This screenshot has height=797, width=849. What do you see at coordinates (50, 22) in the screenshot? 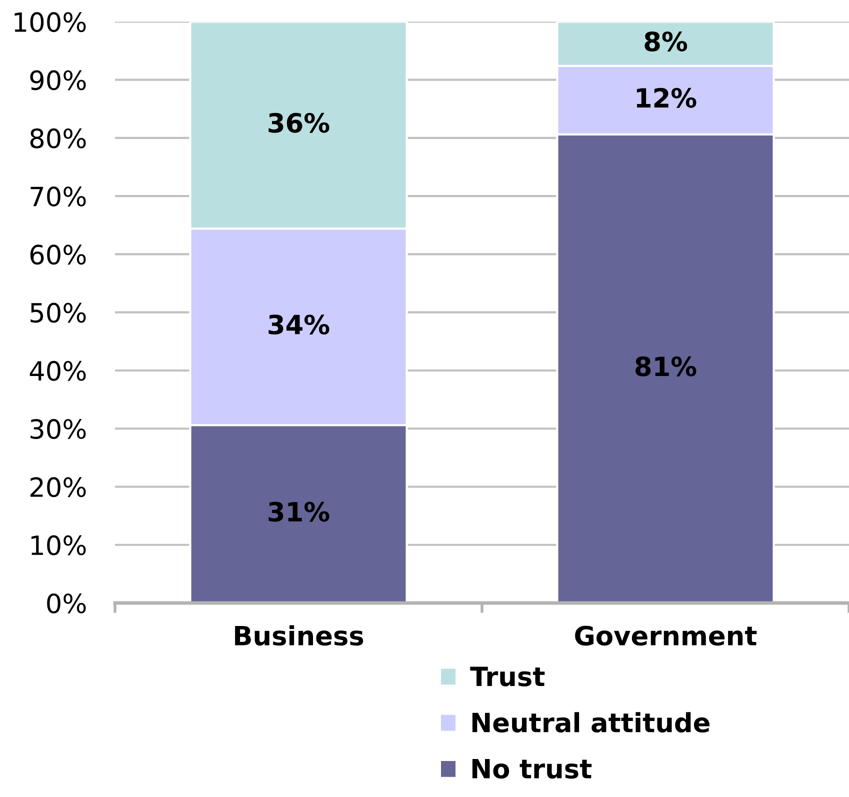
I see `y-tick-label: 100%` at bounding box center [50, 22].